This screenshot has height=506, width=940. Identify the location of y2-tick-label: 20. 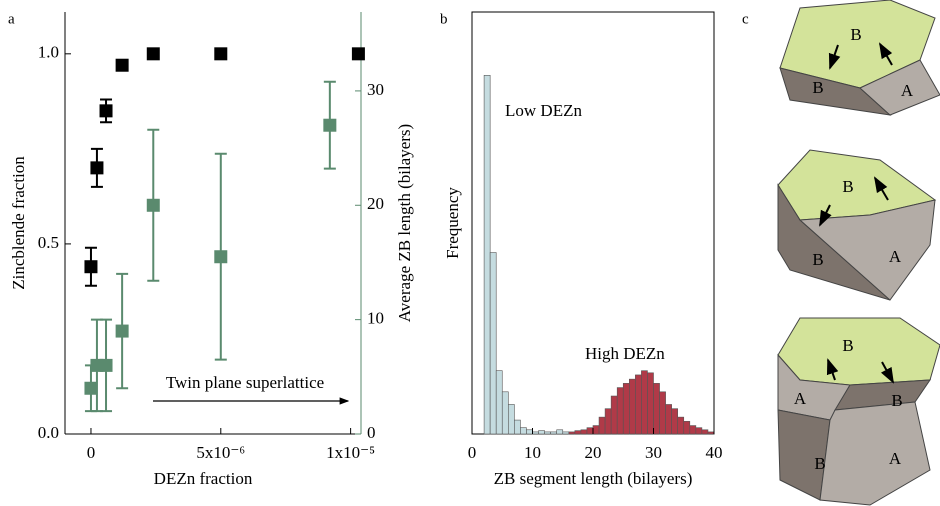
(375, 203).